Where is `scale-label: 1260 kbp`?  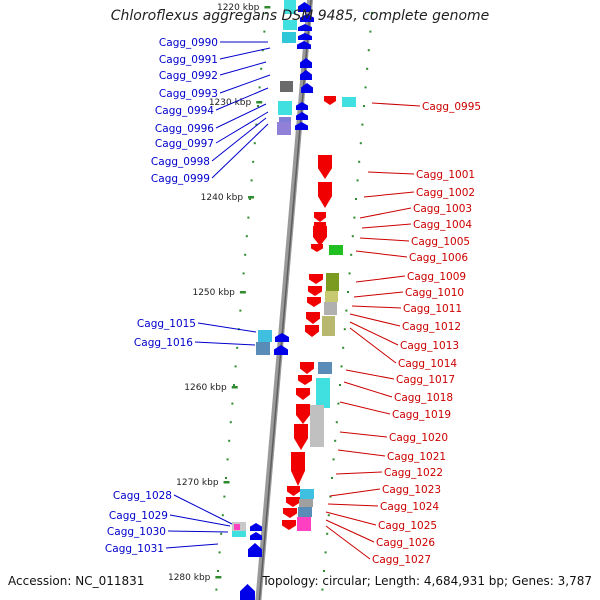 scale-label: 1260 kbp is located at coordinates (205, 388).